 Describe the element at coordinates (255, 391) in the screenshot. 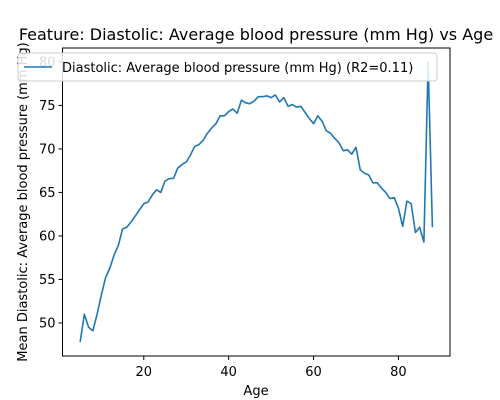

I see `x-axis-label: Age` at that location.